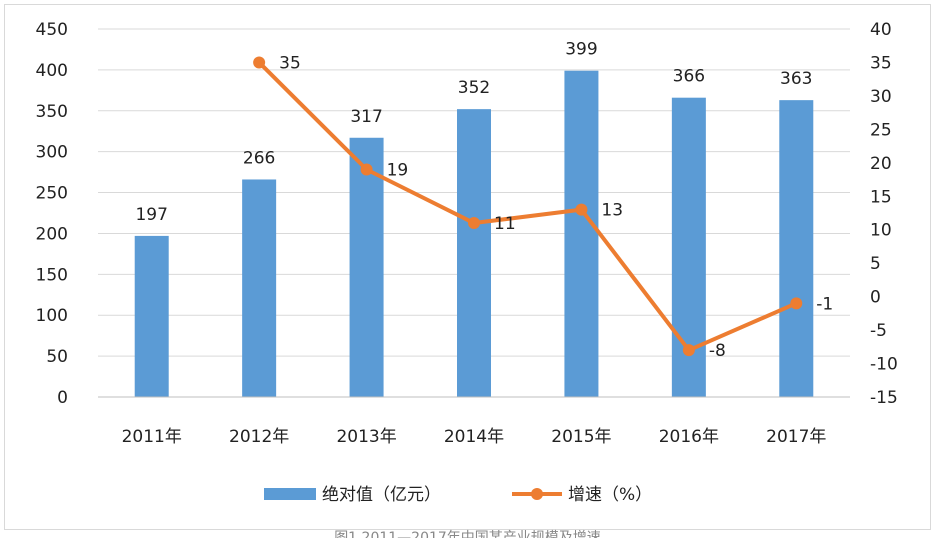 The width and height of the screenshot is (935, 538). What do you see at coordinates (259, 437) in the screenshot?
I see `x-axis-tick-label: 2012年` at bounding box center [259, 437].